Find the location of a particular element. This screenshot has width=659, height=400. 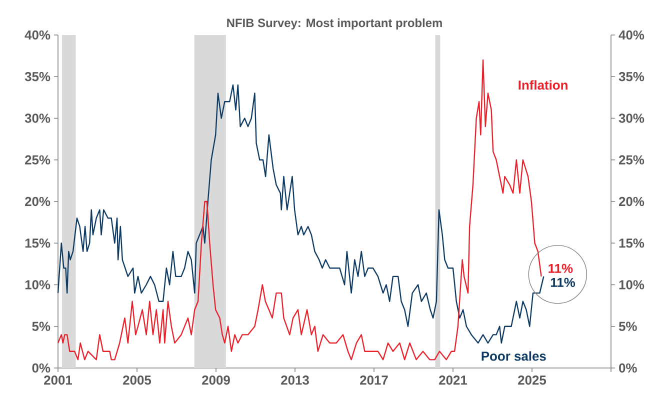

series-label: Poor sales is located at coordinates (514, 356).